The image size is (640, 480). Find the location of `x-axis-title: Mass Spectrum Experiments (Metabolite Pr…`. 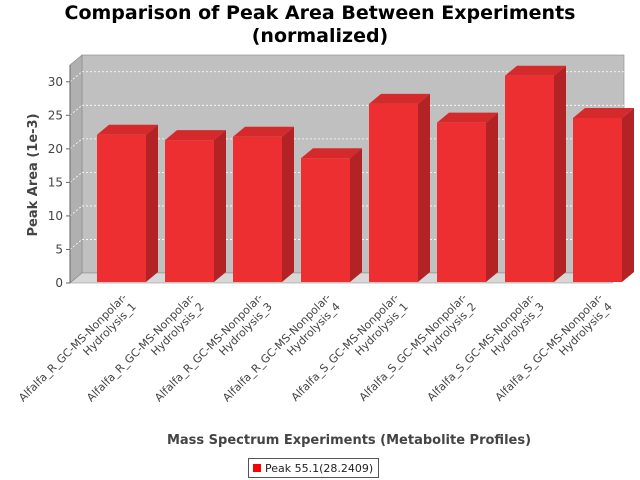

x-axis-title: Mass Spectrum Experiments (Metabolite Pr… is located at coordinates (349, 440).